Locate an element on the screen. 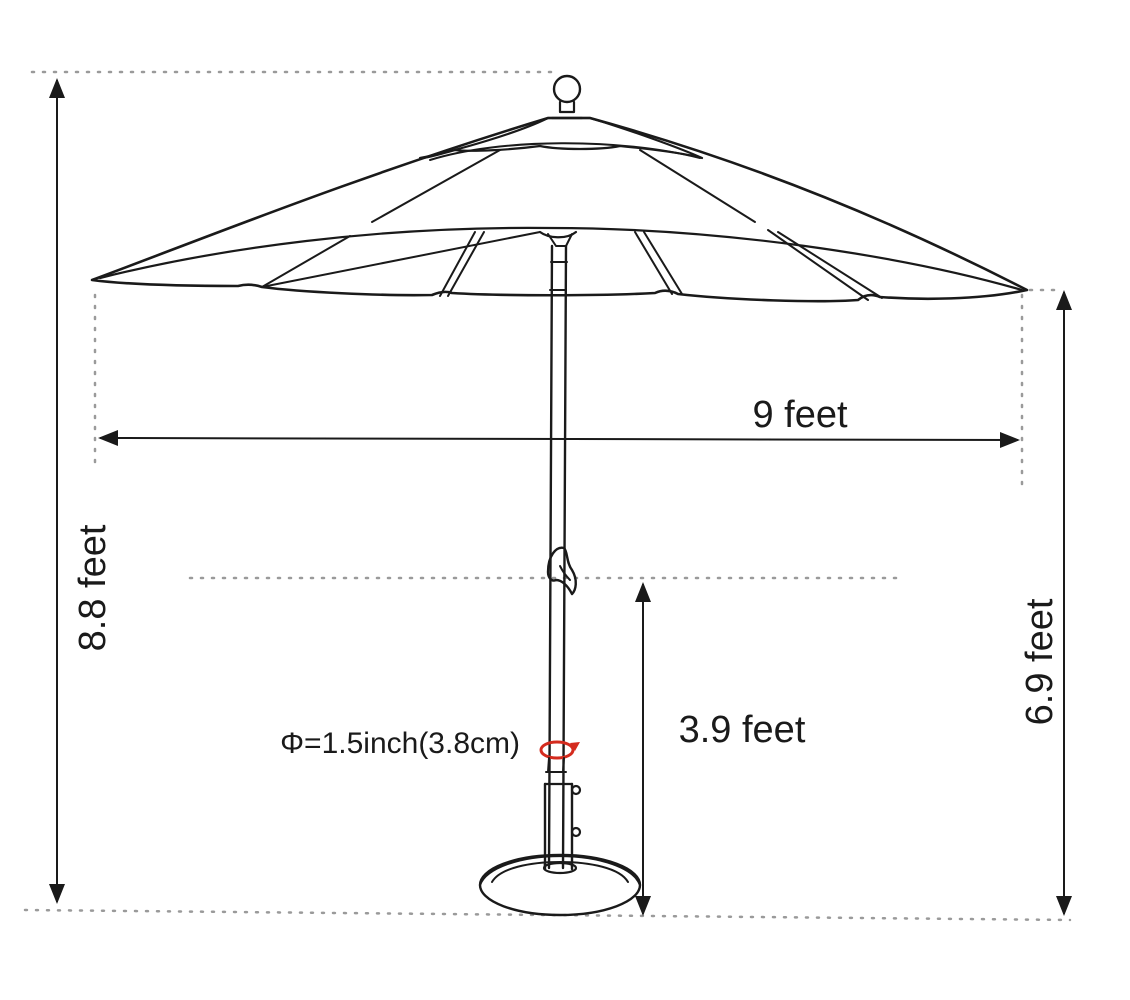 Image resolution: width=1130 pixels, height=1000 pixels. tilt-rotate-icon is located at coordinates (559, 756).